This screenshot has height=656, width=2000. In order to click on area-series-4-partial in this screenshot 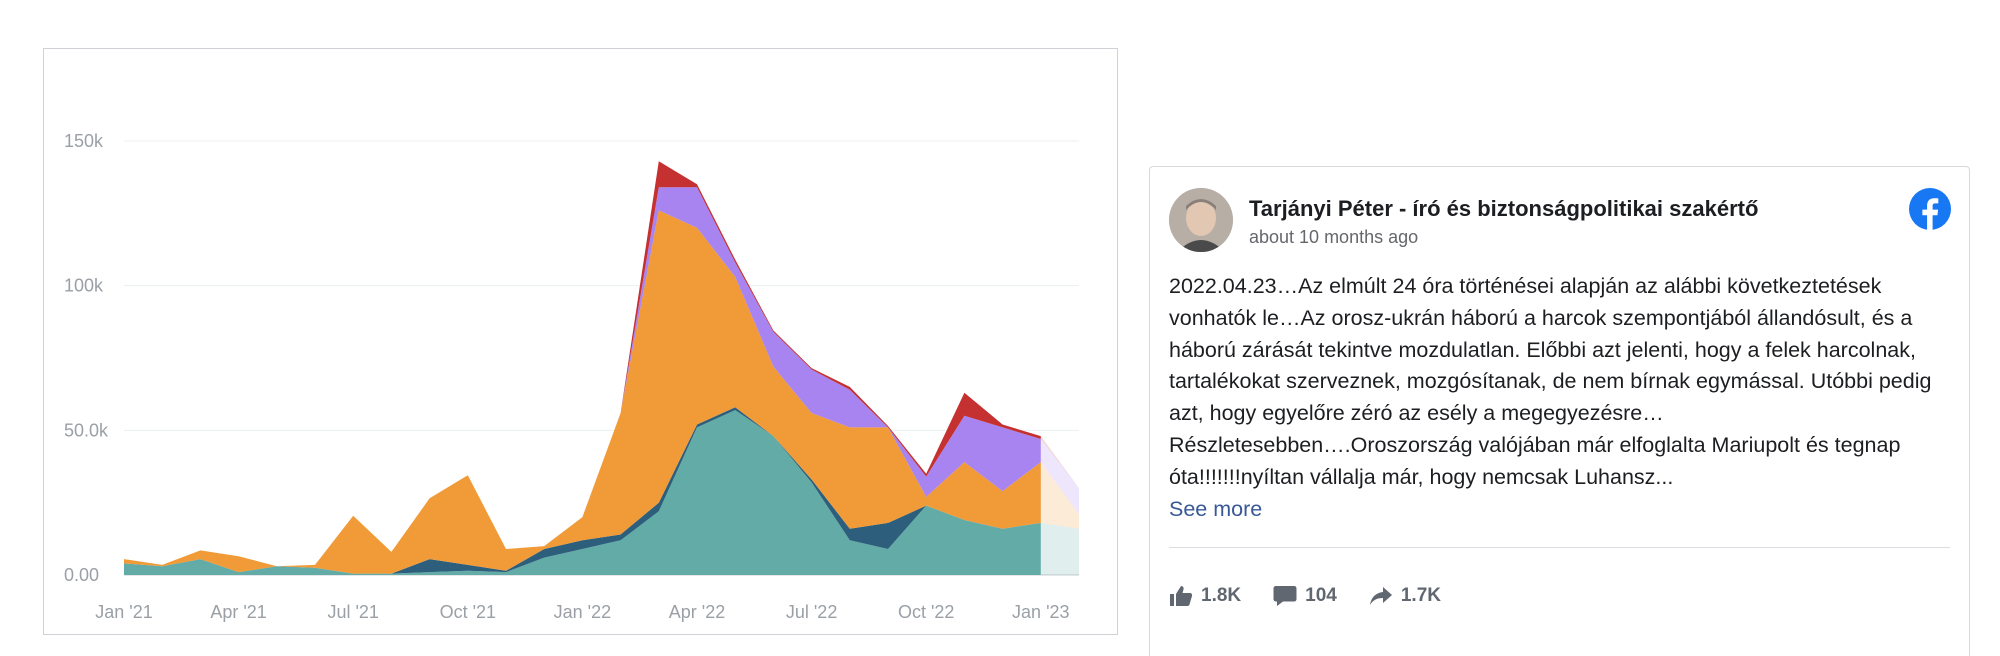, I will do `click(1059, 477)`.